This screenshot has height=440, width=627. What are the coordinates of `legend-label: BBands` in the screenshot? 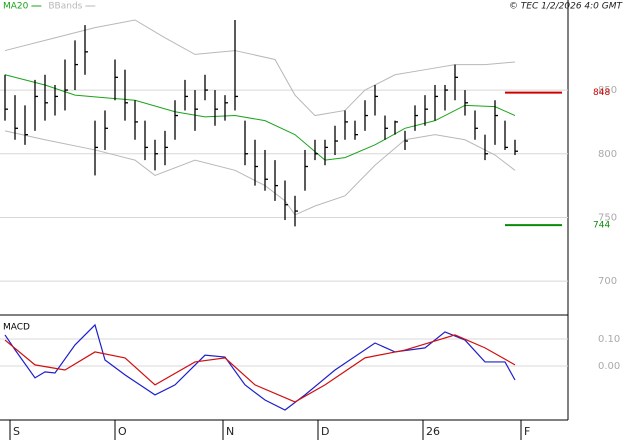 It's located at (65, 7).